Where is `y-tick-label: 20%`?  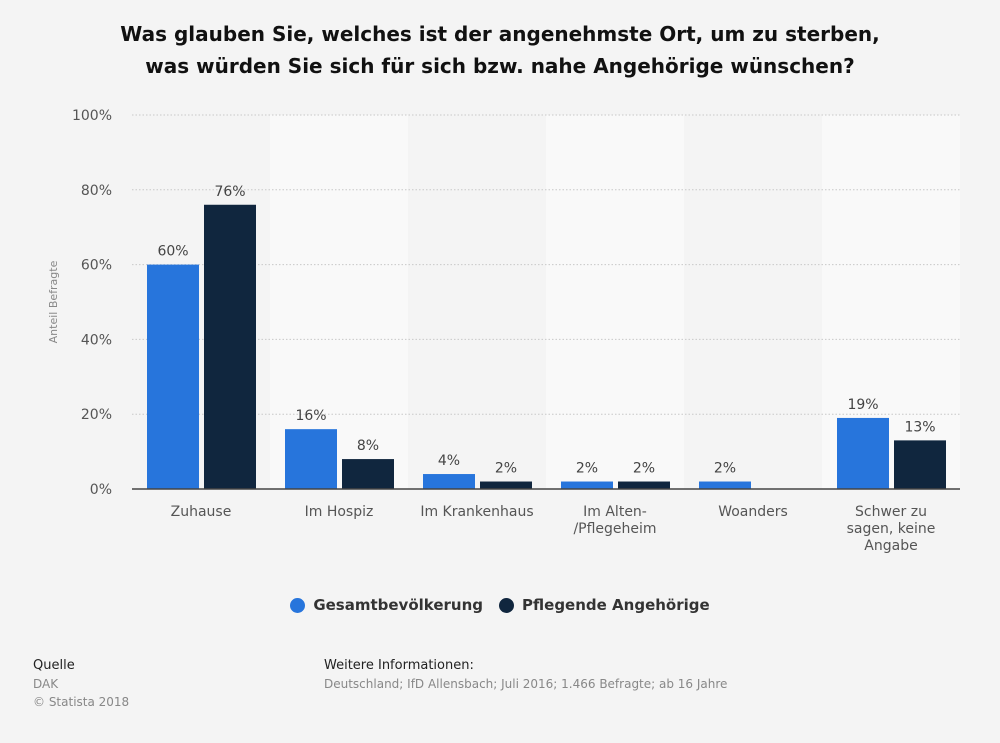
y-tick-label: 20% is located at coordinates (96, 415).